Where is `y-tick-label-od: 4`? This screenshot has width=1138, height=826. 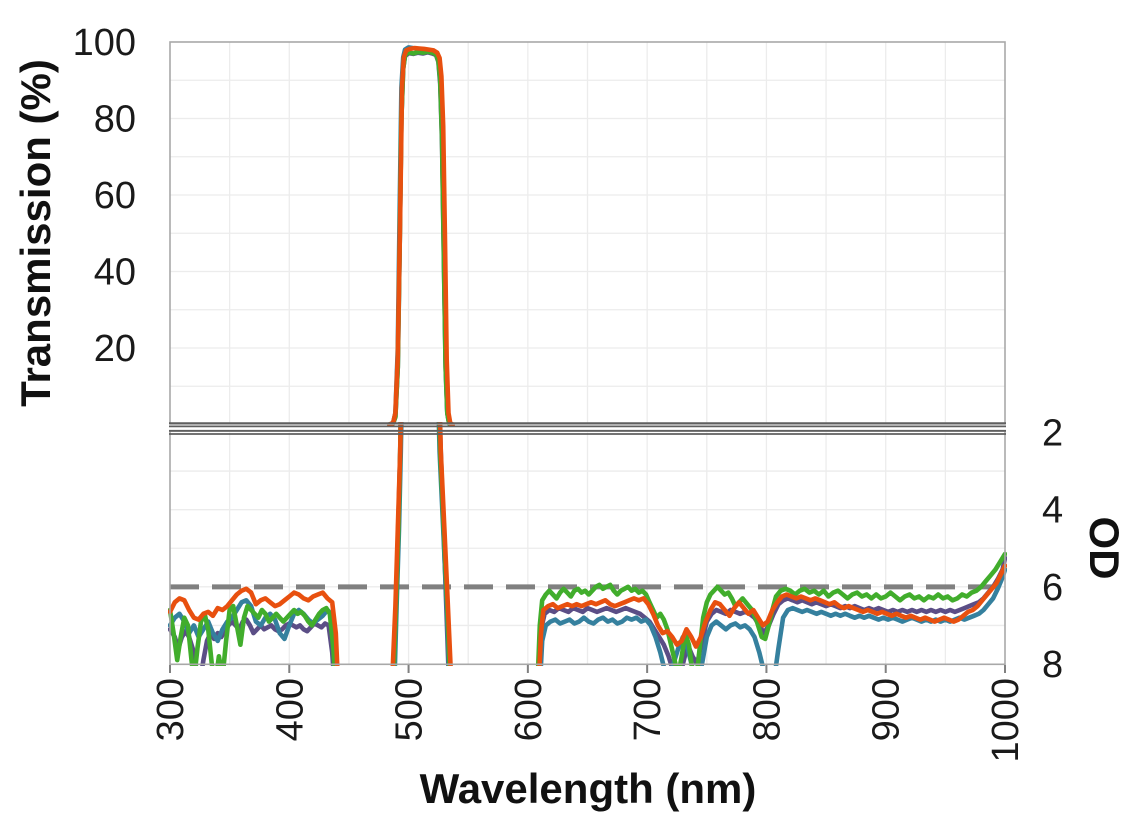
y-tick-label-od: 4 is located at coordinates (1052, 511).